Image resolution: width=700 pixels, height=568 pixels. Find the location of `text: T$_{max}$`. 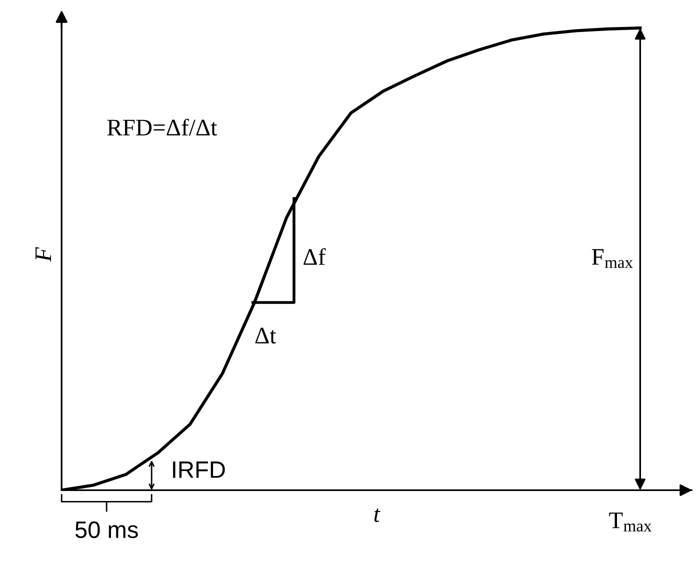

text: T$_{max}$ is located at coordinates (630, 522).